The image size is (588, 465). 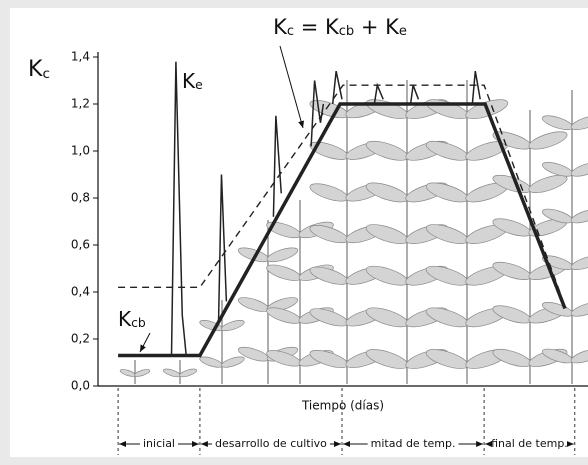 I want to click on y-tick-label: 0,2, so click(x=80, y=339).